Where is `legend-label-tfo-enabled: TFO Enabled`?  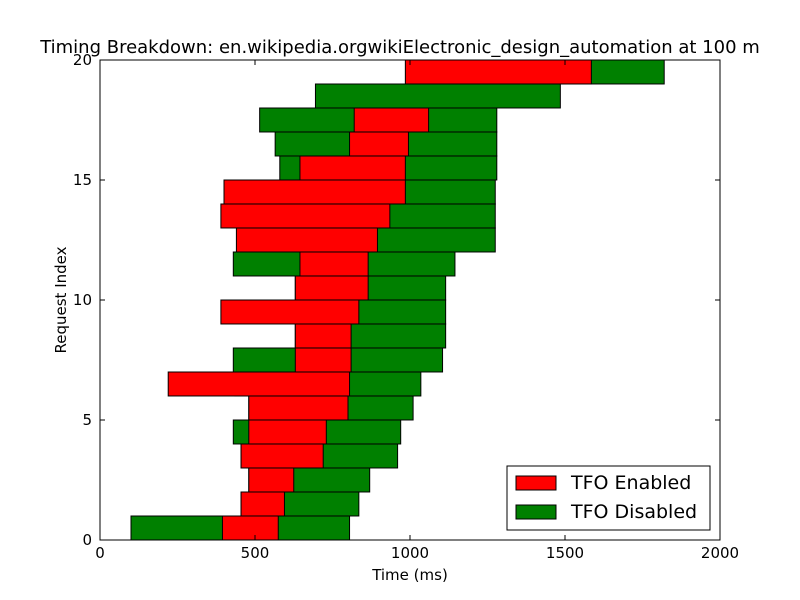 legend-label-tfo-enabled: TFO Enabled is located at coordinates (630, 483).